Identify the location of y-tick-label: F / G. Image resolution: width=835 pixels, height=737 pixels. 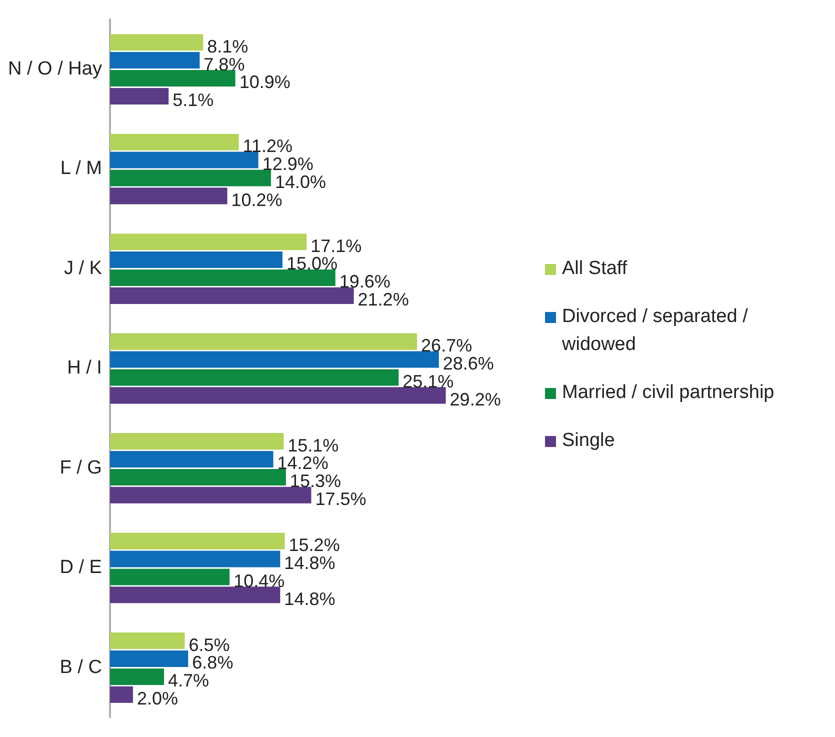
(81, 467).